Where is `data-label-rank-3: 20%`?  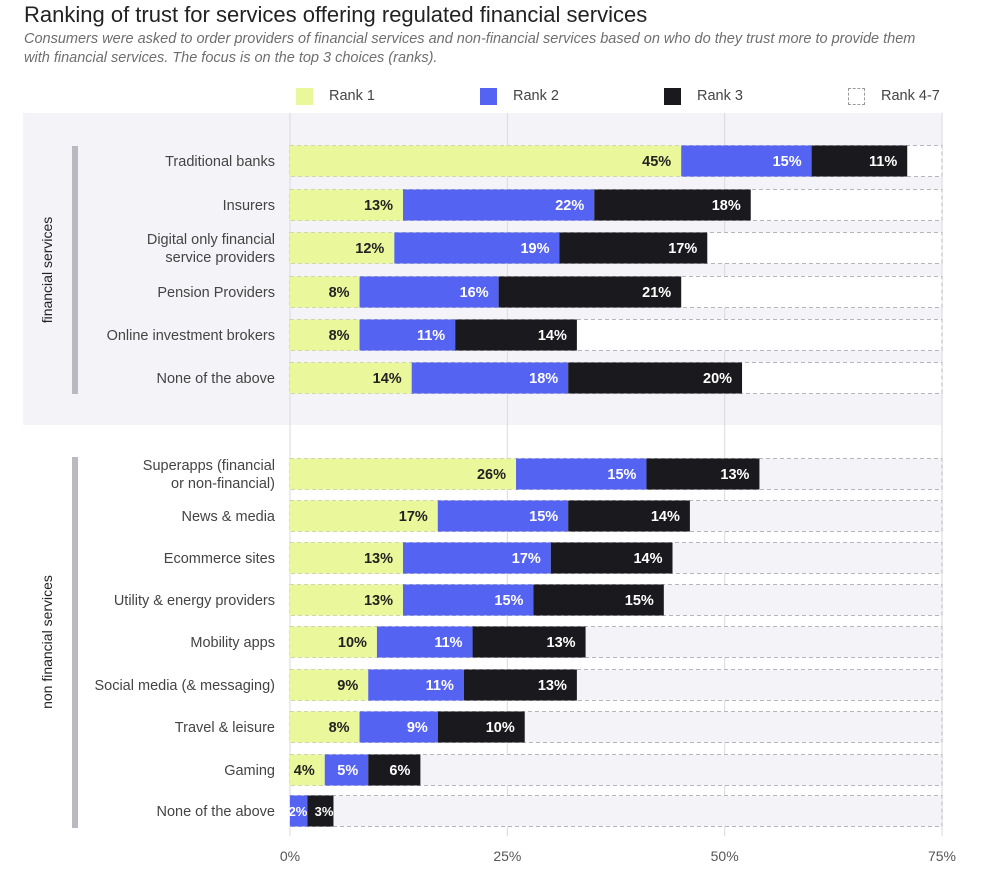
data-label-rank-3: 20% is located at coordinates (717, 379).